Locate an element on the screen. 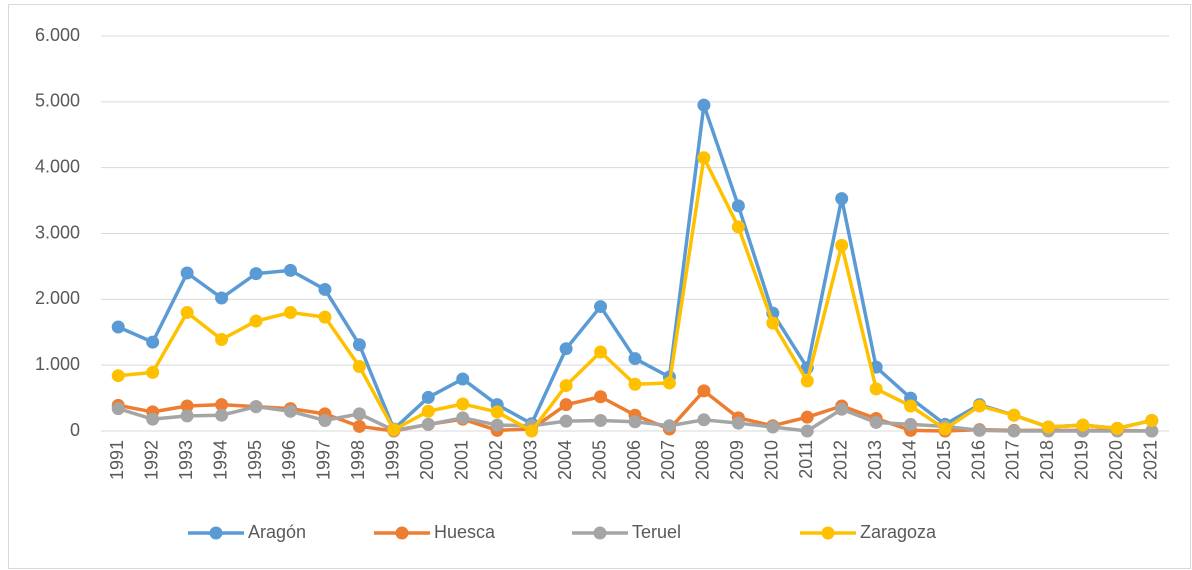 The image size is (1192, 570). x-tick-label: 1993 is located at coordinates (186, 460).